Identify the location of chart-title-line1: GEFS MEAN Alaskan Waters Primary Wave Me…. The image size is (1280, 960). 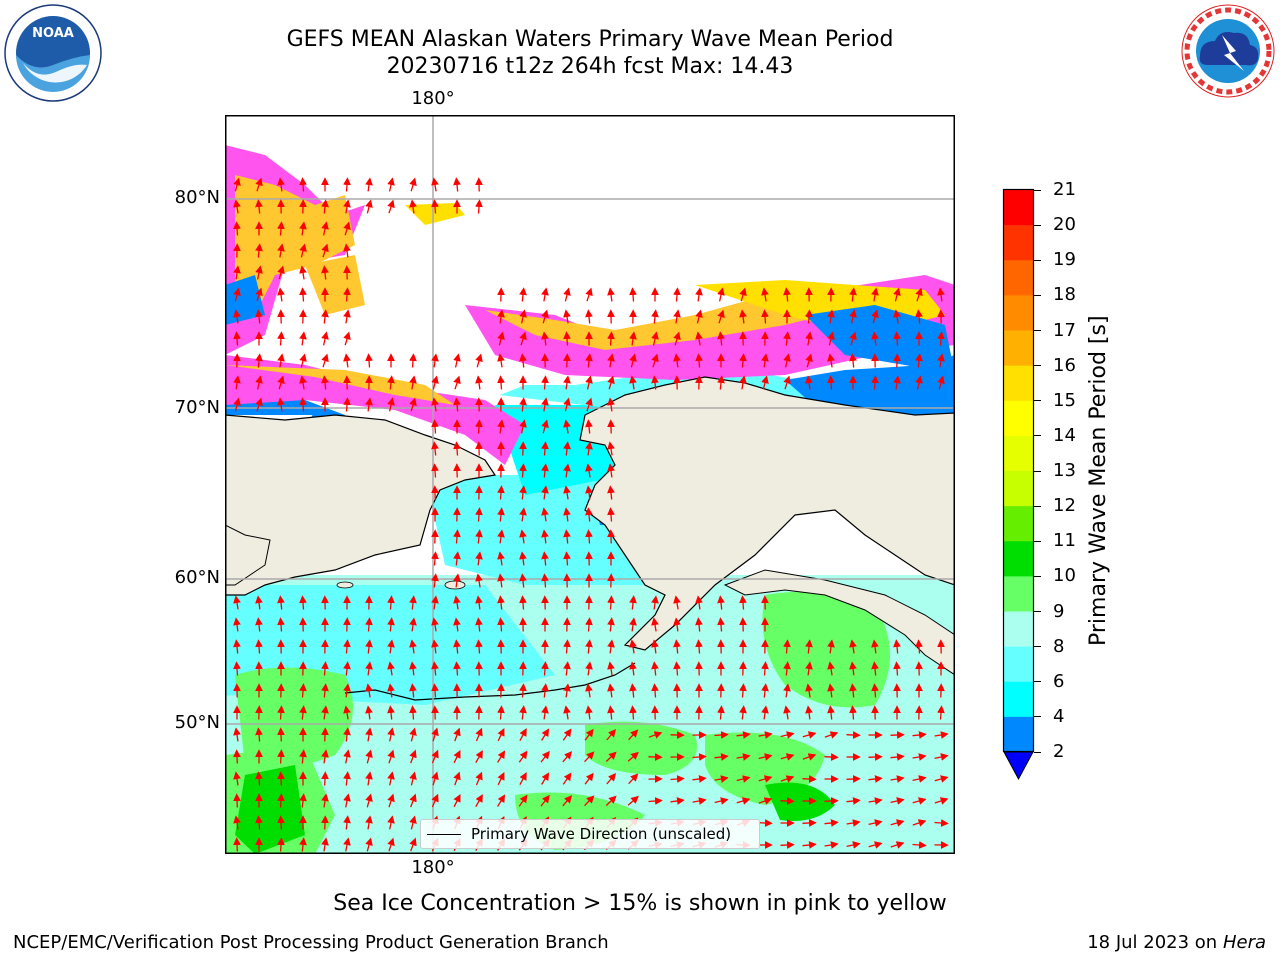
(590, 39).